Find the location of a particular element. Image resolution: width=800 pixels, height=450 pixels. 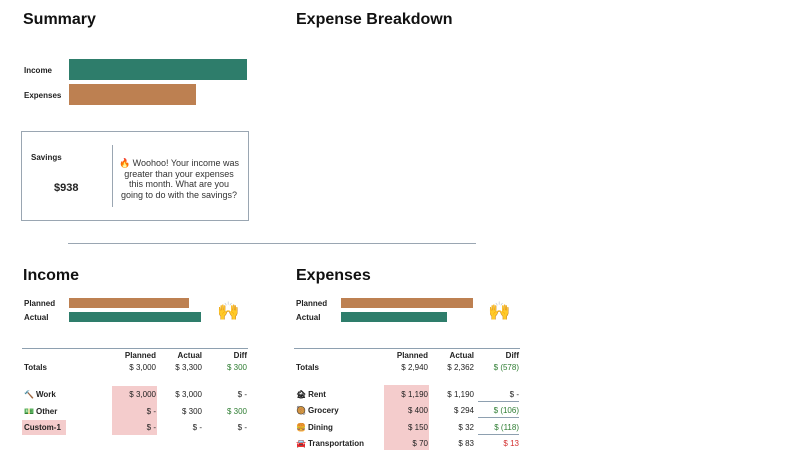

expenses-table-top-rule is located at coordinates (407, 348).